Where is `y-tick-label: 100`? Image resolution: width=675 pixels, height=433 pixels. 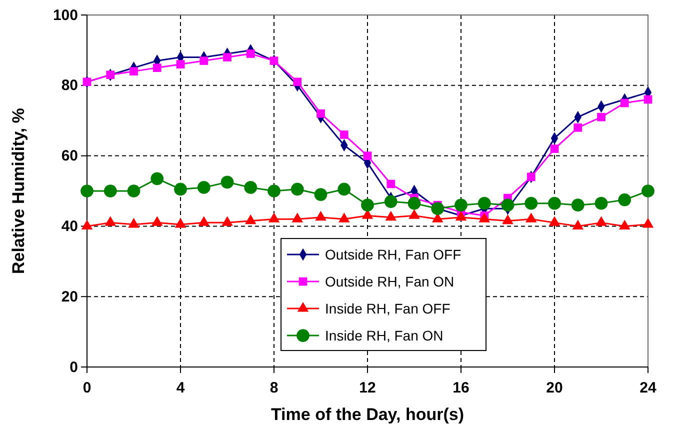 y-tick-label: 100 is located at coordinates (65, 15).